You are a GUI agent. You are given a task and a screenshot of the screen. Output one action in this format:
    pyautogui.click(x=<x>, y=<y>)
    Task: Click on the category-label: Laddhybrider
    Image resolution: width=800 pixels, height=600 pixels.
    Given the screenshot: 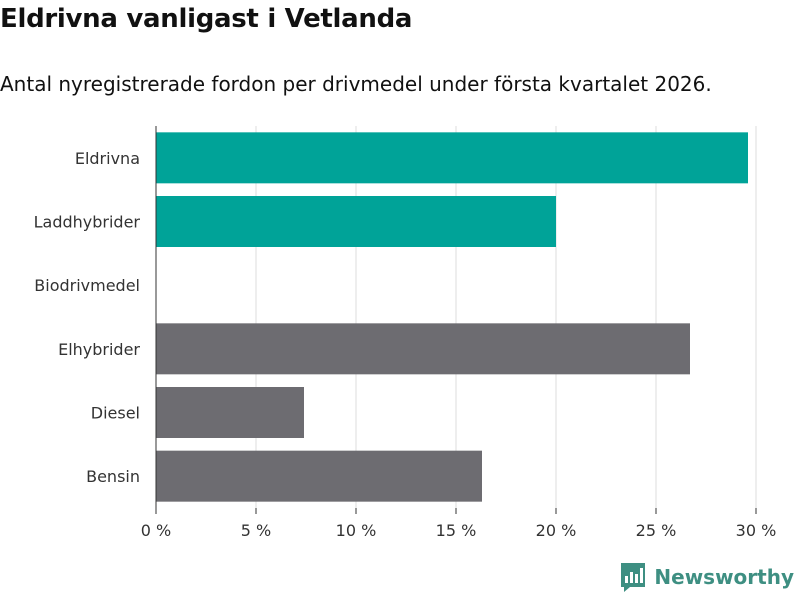 What is the action you would take?
    pyautogui.click(x=87, y=222)
    